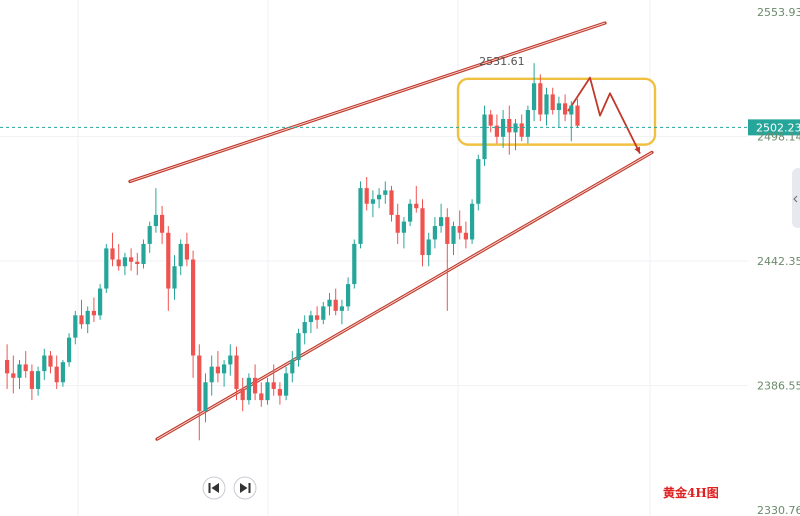 The width and height of the screenshot is (800, 516). Describe the element at coordinates (778, 386) in the screenshot. I see `y-tick-label: 2386.55` at that location.